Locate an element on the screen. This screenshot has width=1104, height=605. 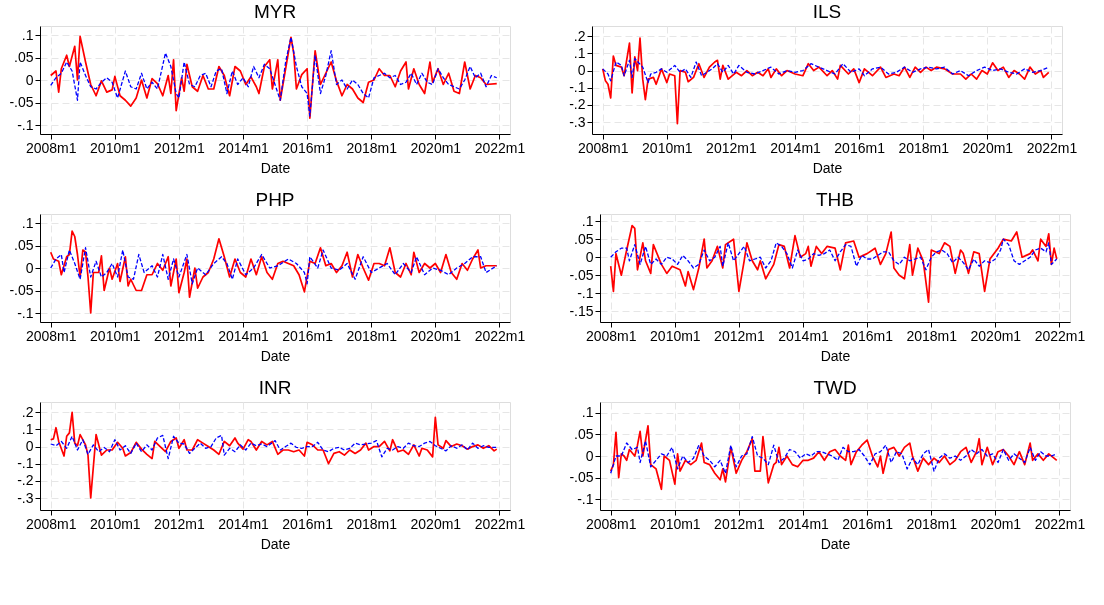
chart-title: MYR is located at coordinates (275, 11).